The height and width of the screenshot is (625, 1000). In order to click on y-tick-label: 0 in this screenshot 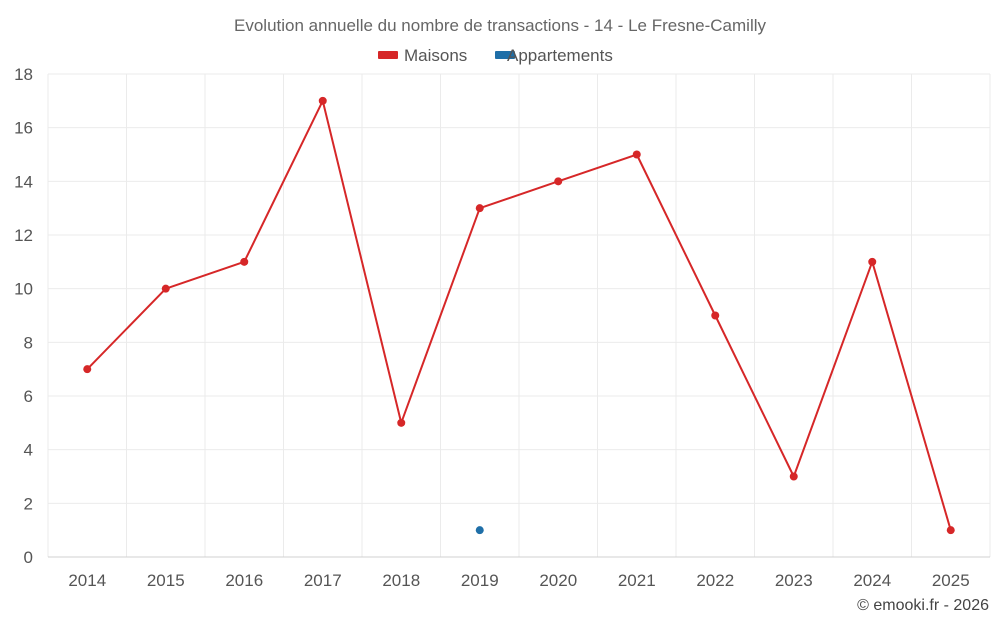, I will do `click(28, 557)`.